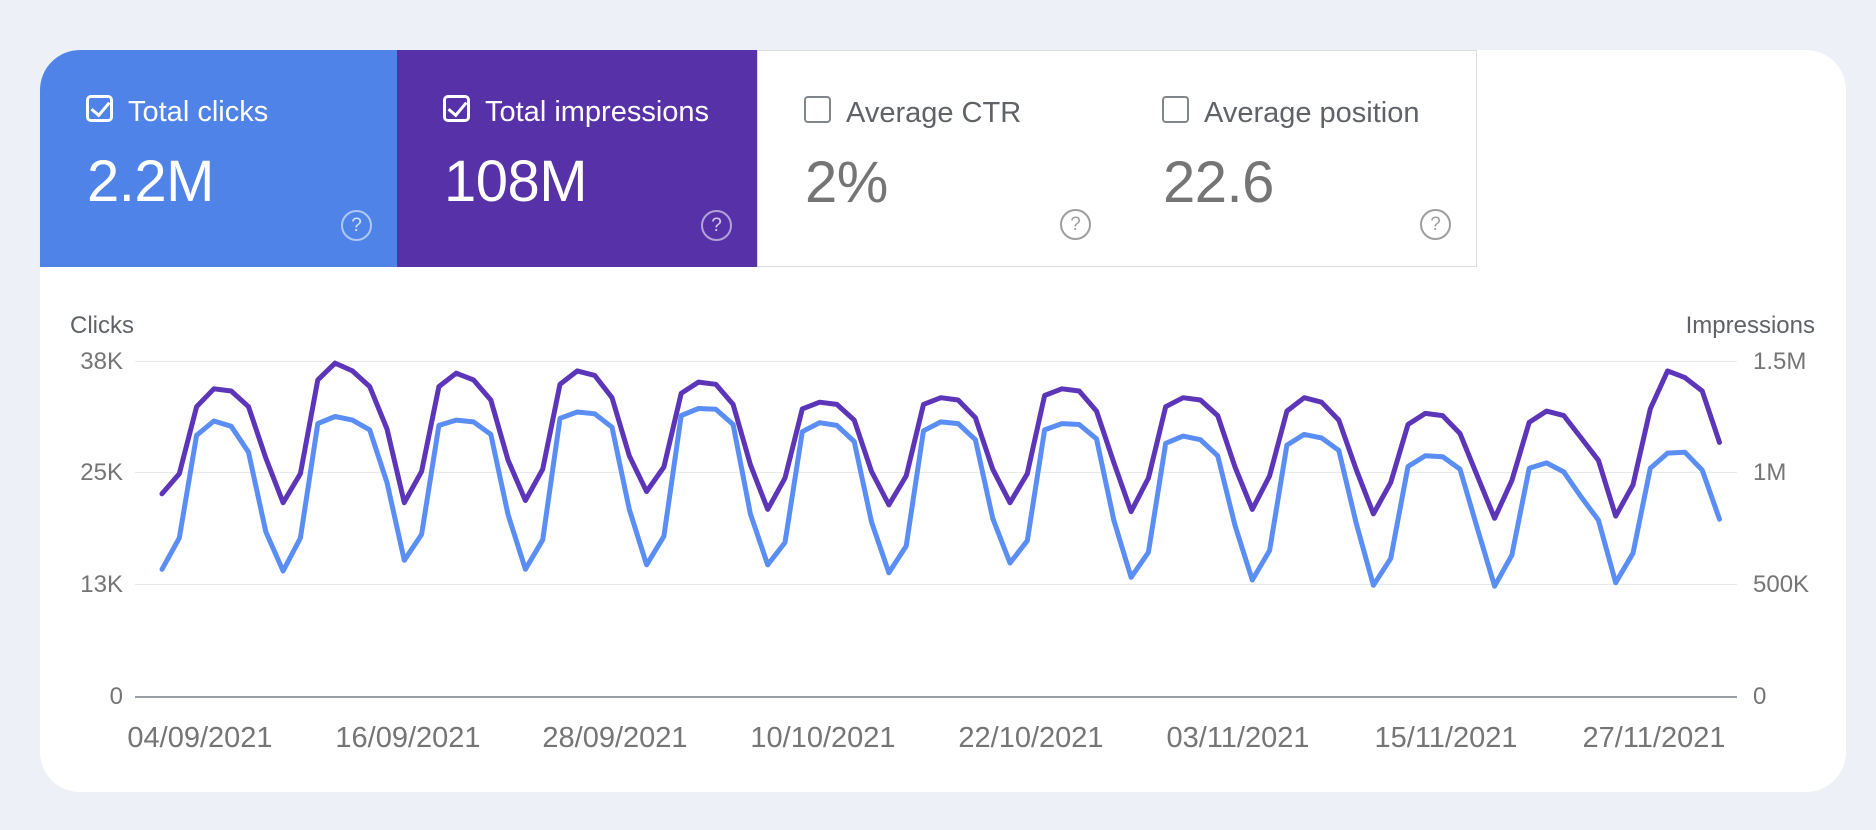  Describe the element at coordinates (1780, 361) in the screenshot. I see `right-axis-tick: 1.5M` at that location.